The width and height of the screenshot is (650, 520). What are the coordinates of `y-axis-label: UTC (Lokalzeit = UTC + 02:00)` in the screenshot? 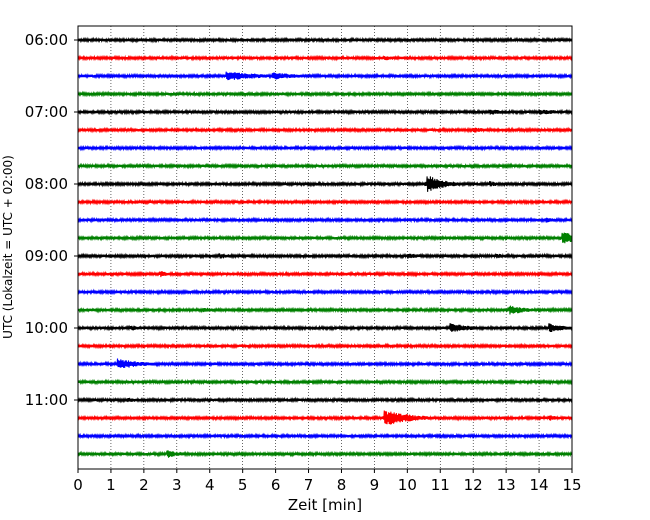 It's located at (8, 247).